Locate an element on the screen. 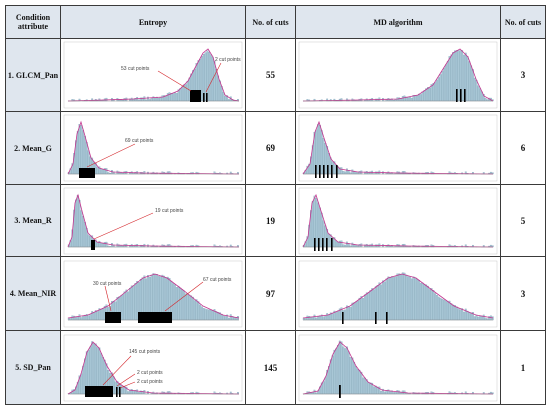  md-histogram-sd-pan is located at coordinates (398, 368).